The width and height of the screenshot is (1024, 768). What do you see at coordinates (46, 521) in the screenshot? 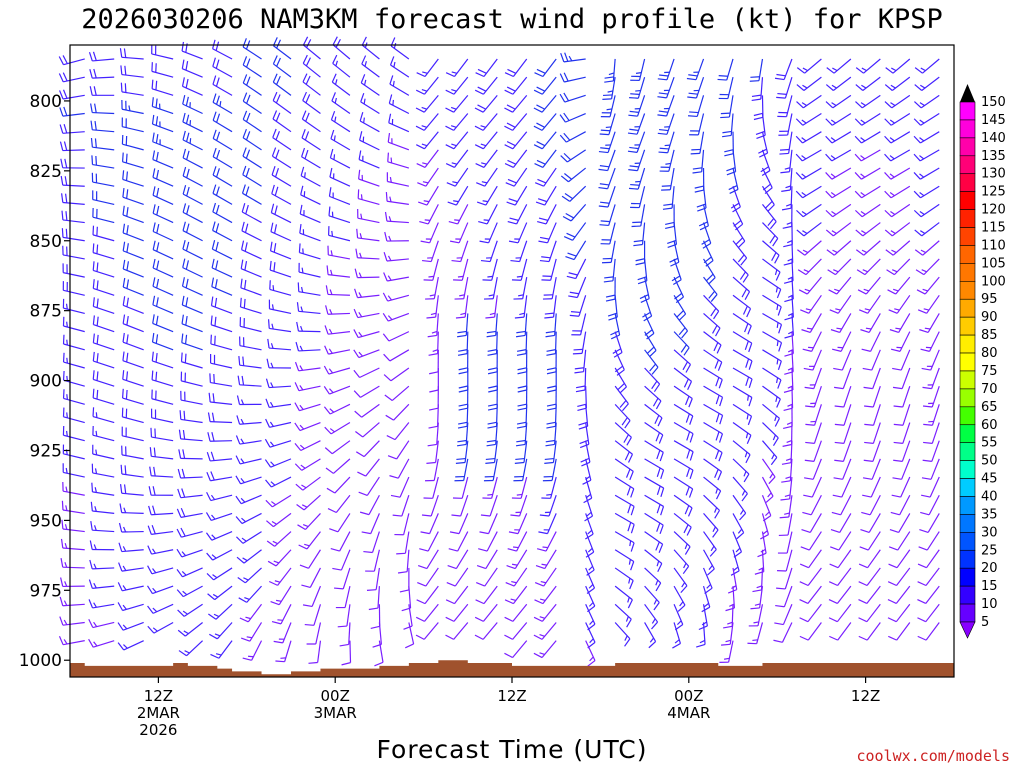
I see `y-tick-label: 950` at bounding box center [46, 521].